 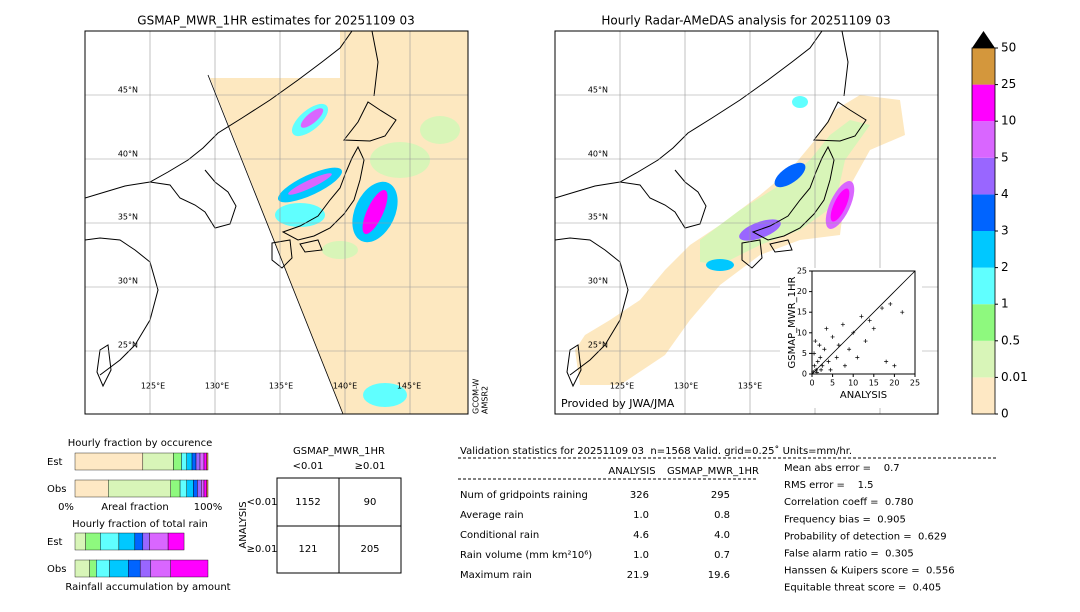 I want to click on scatter-background, so click(x=851, y=338).